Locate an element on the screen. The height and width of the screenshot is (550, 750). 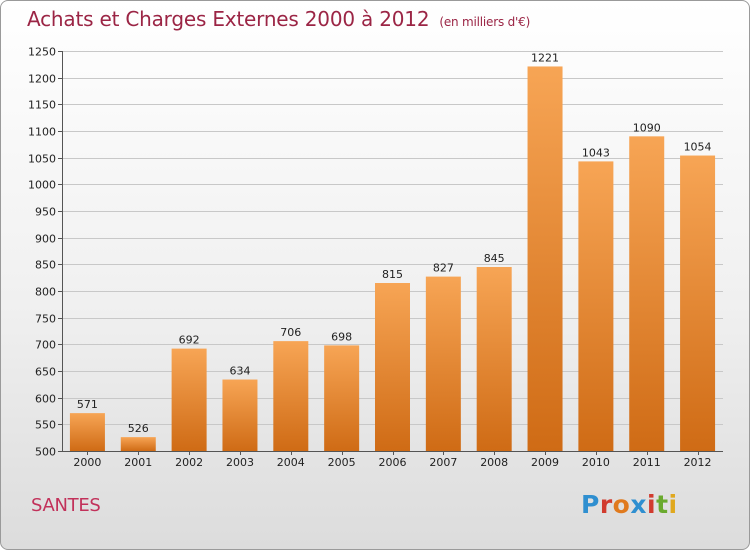
y-tick-label: 700 is located at coordinates (45, 345).